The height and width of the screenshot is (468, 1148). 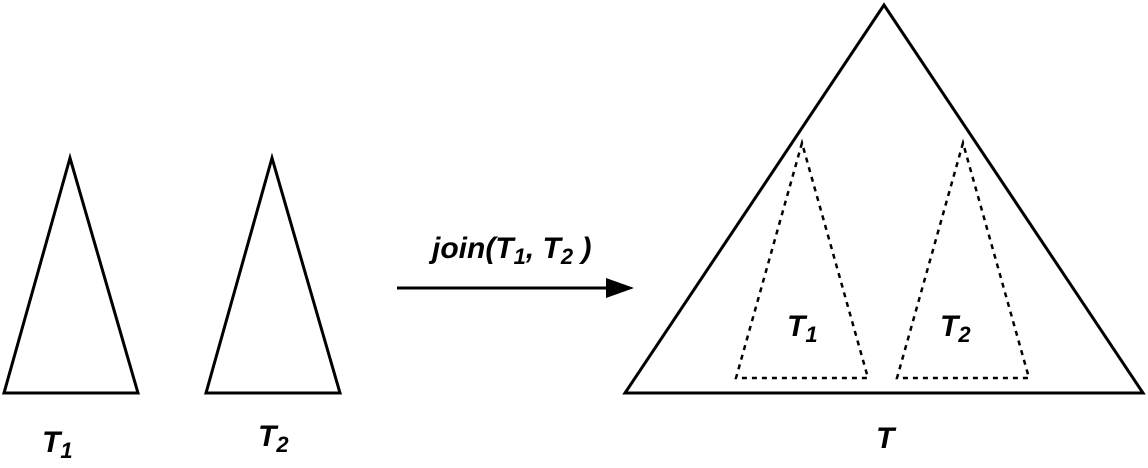 What do you see at coordinates (273, 438) in the screenshot?
I see `tree-t2-label: T2` at bounding box center [273, 438].